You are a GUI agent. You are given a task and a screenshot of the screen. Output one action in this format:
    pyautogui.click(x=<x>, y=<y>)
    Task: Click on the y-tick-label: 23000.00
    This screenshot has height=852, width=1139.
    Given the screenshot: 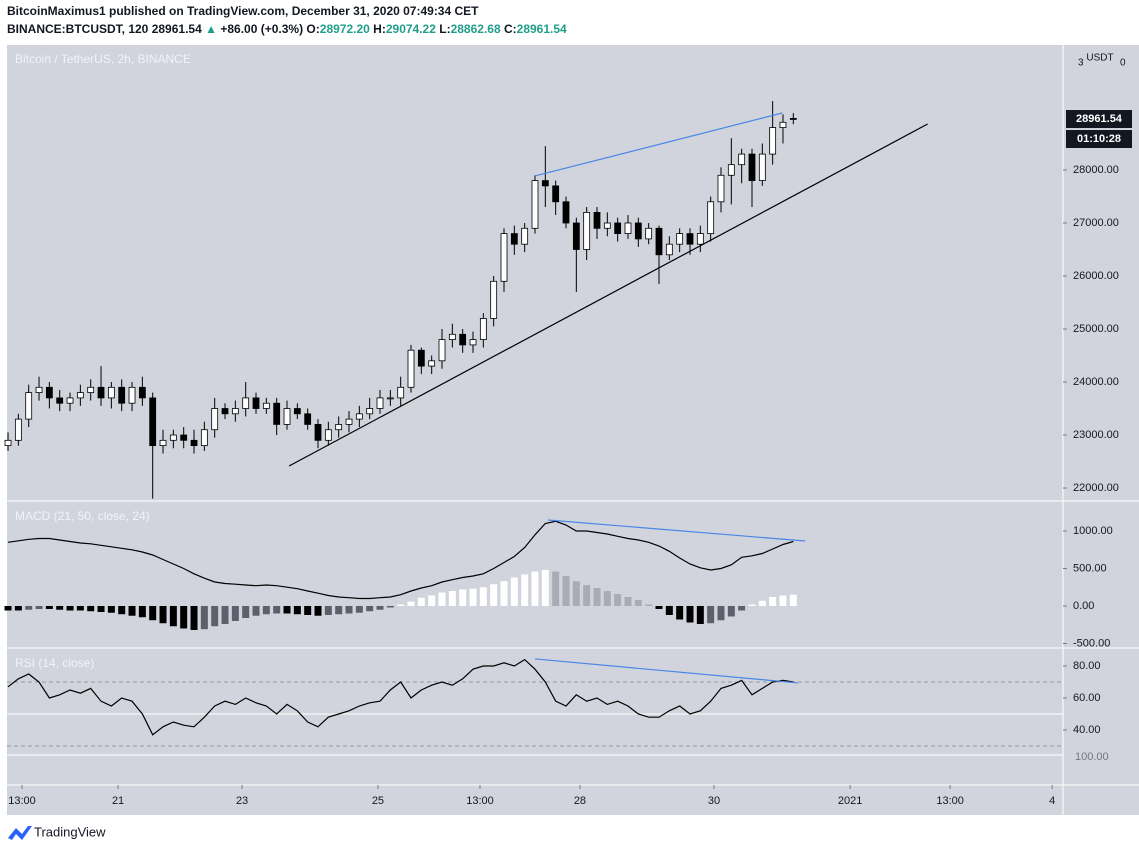 What is the action you would take?
    pyautogui.click(x=1096, y=435)
    